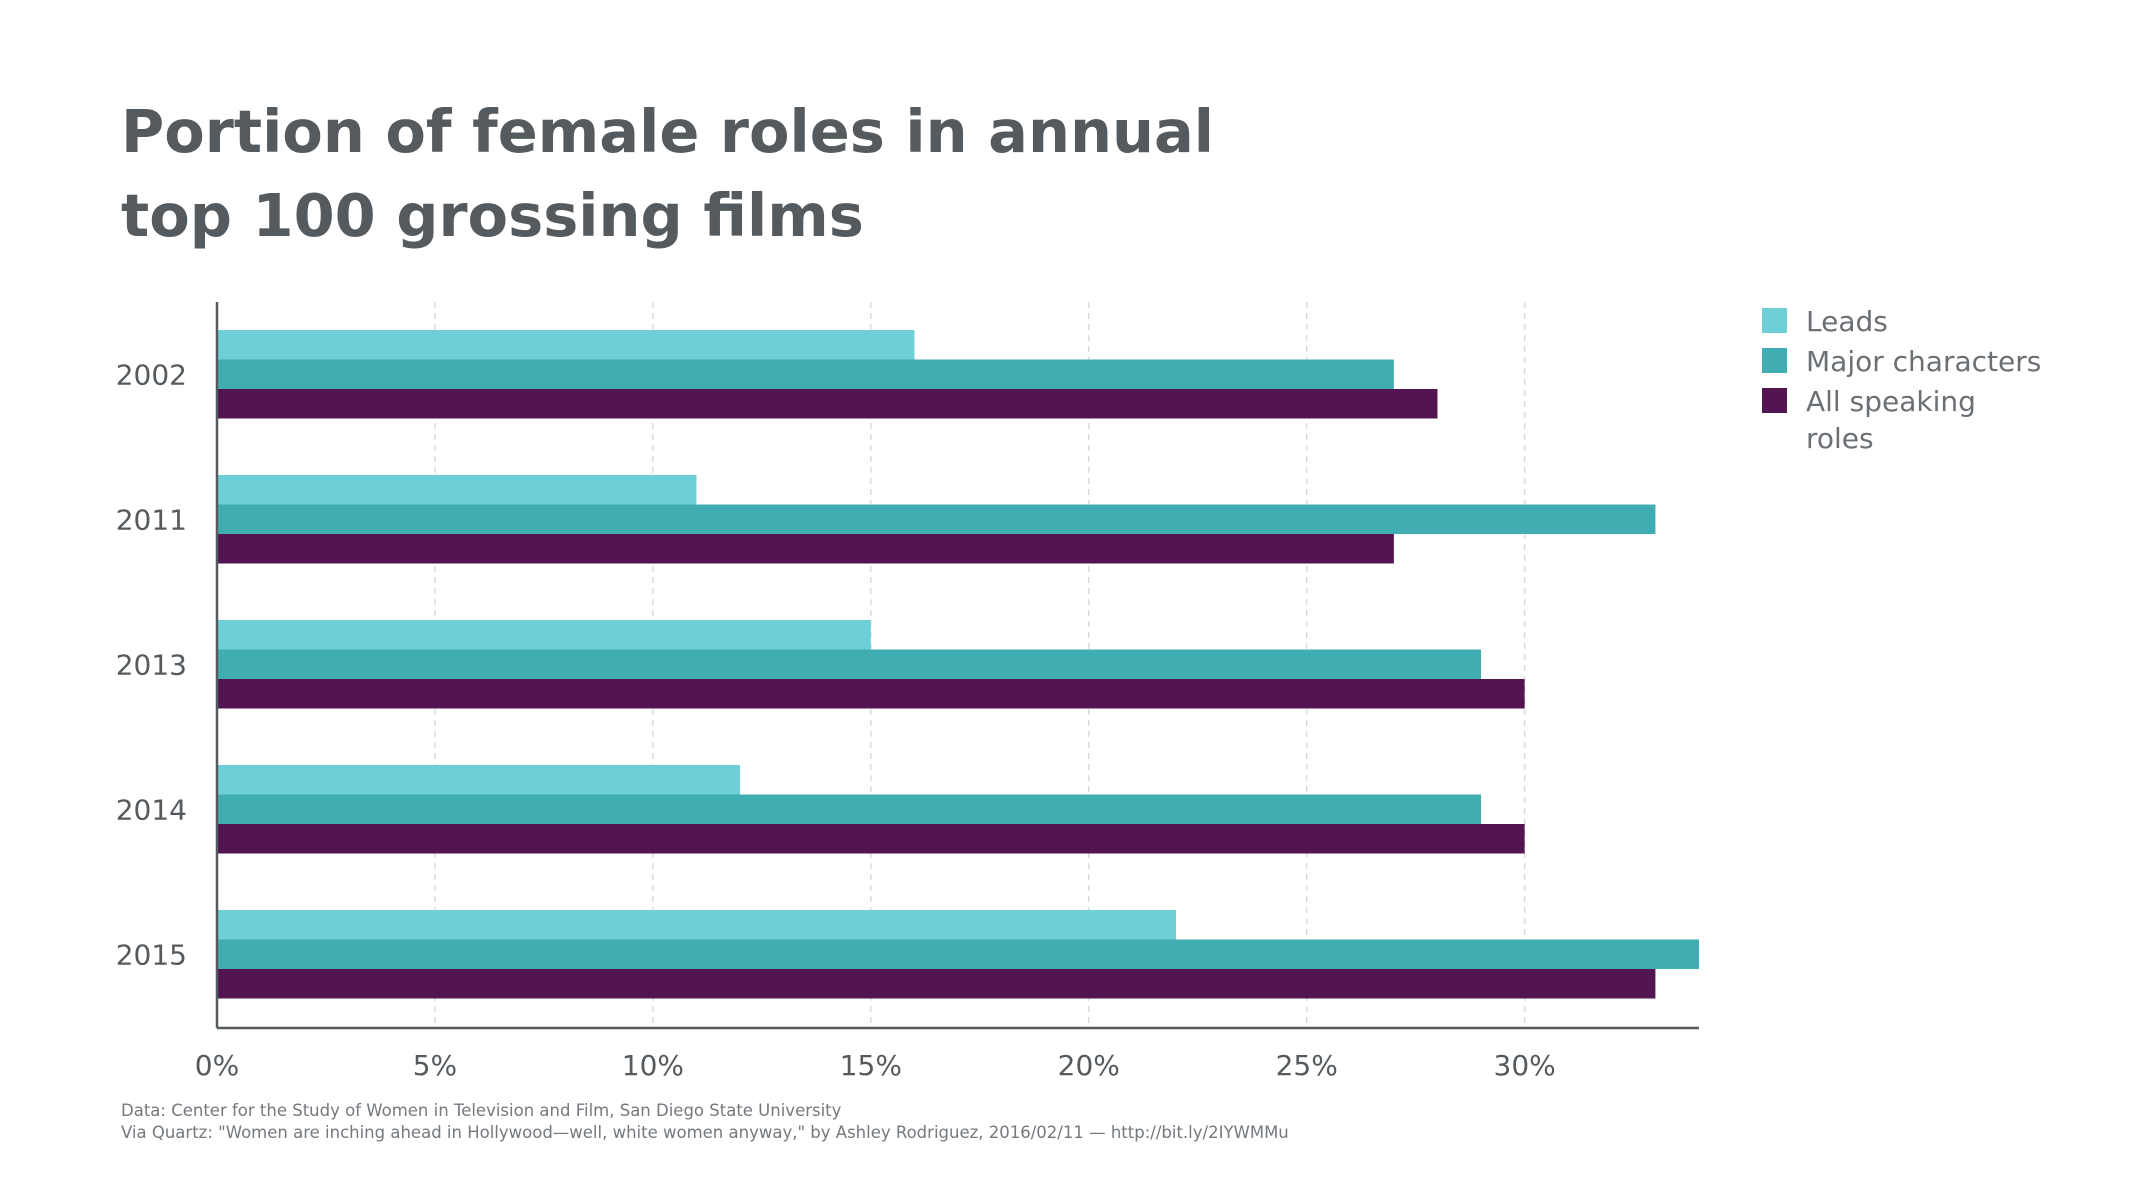 The image size is (2133, 1200). Describe the element at coordinates (151, 809) in the screenshot. I see `y-tick-label-2014: 2014` at that location.